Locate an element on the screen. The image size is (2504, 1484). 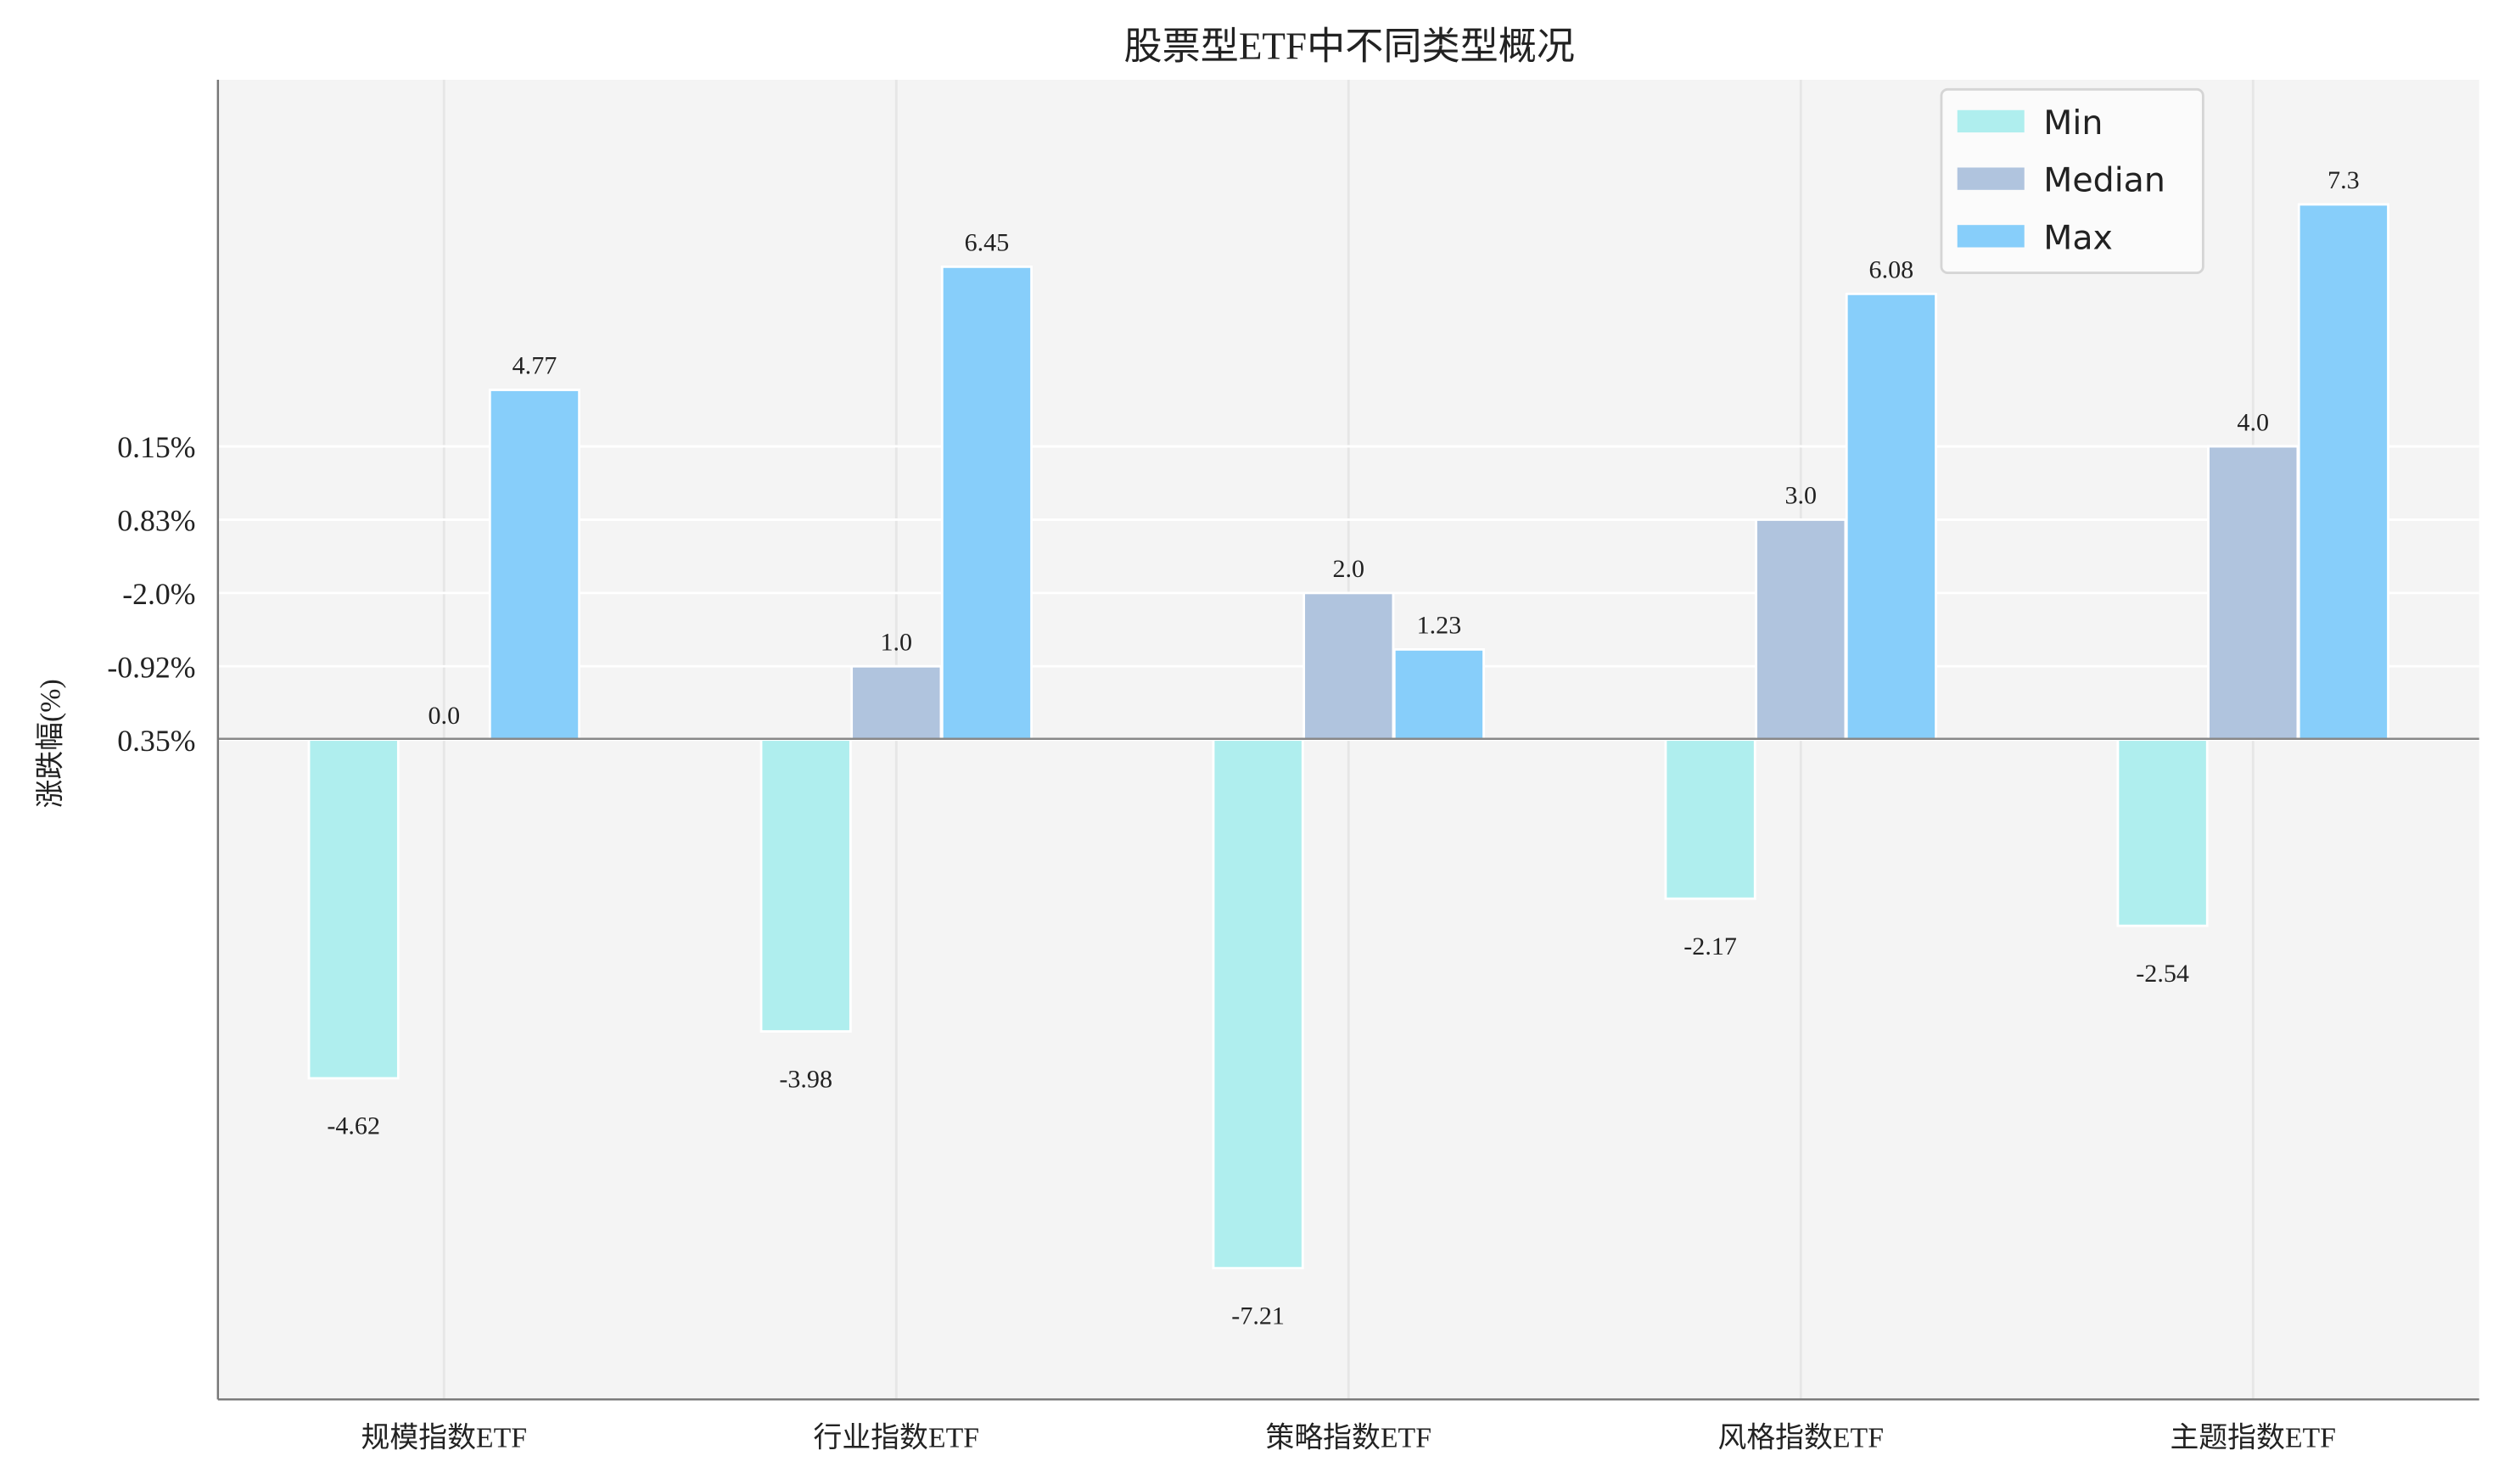
y-tick-label: -2.0% is located at coordinates (159, 594).